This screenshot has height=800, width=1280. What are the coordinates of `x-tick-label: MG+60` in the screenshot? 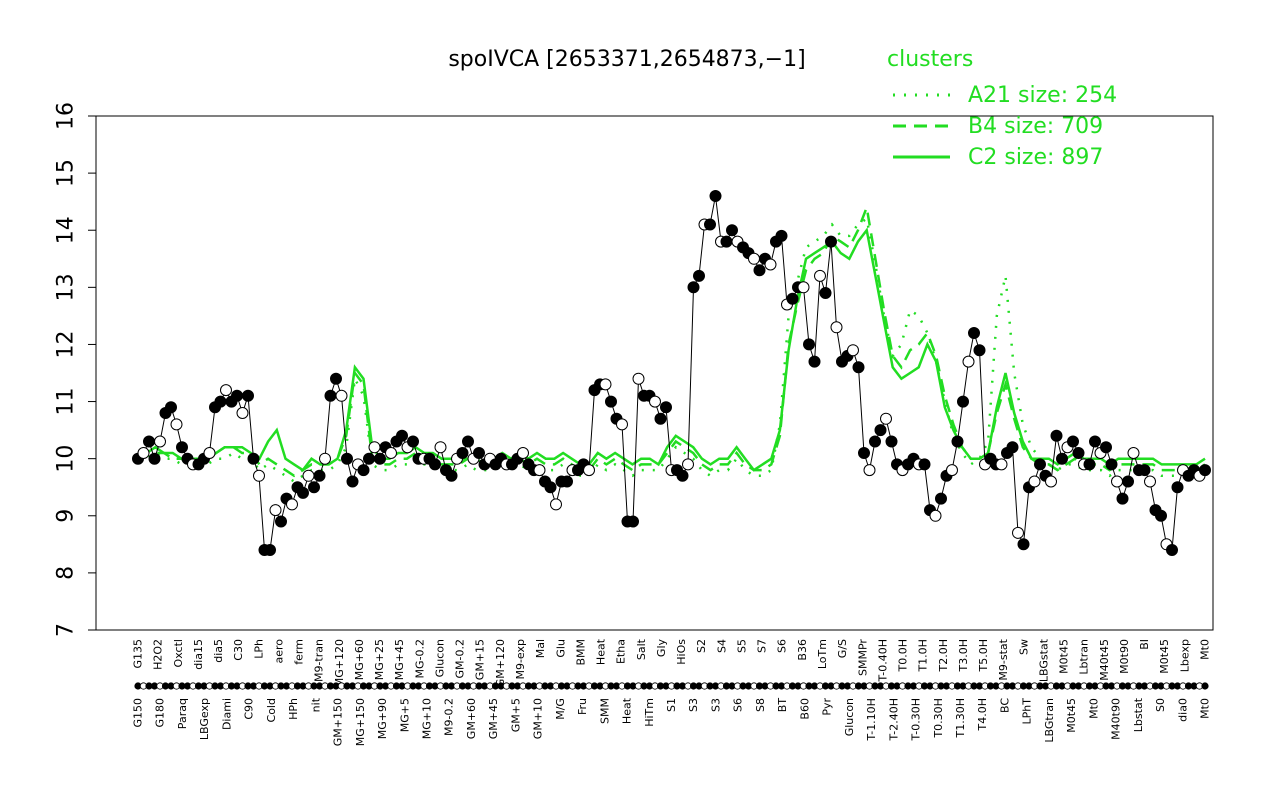 It's located at (359, 659).